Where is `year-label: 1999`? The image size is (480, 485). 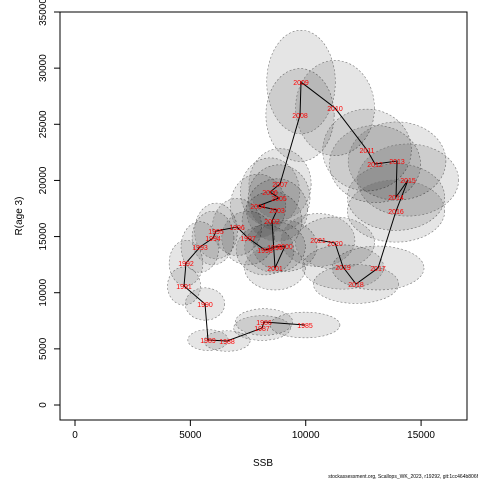 year-label: 1999 is located at coordinates (275, 248).